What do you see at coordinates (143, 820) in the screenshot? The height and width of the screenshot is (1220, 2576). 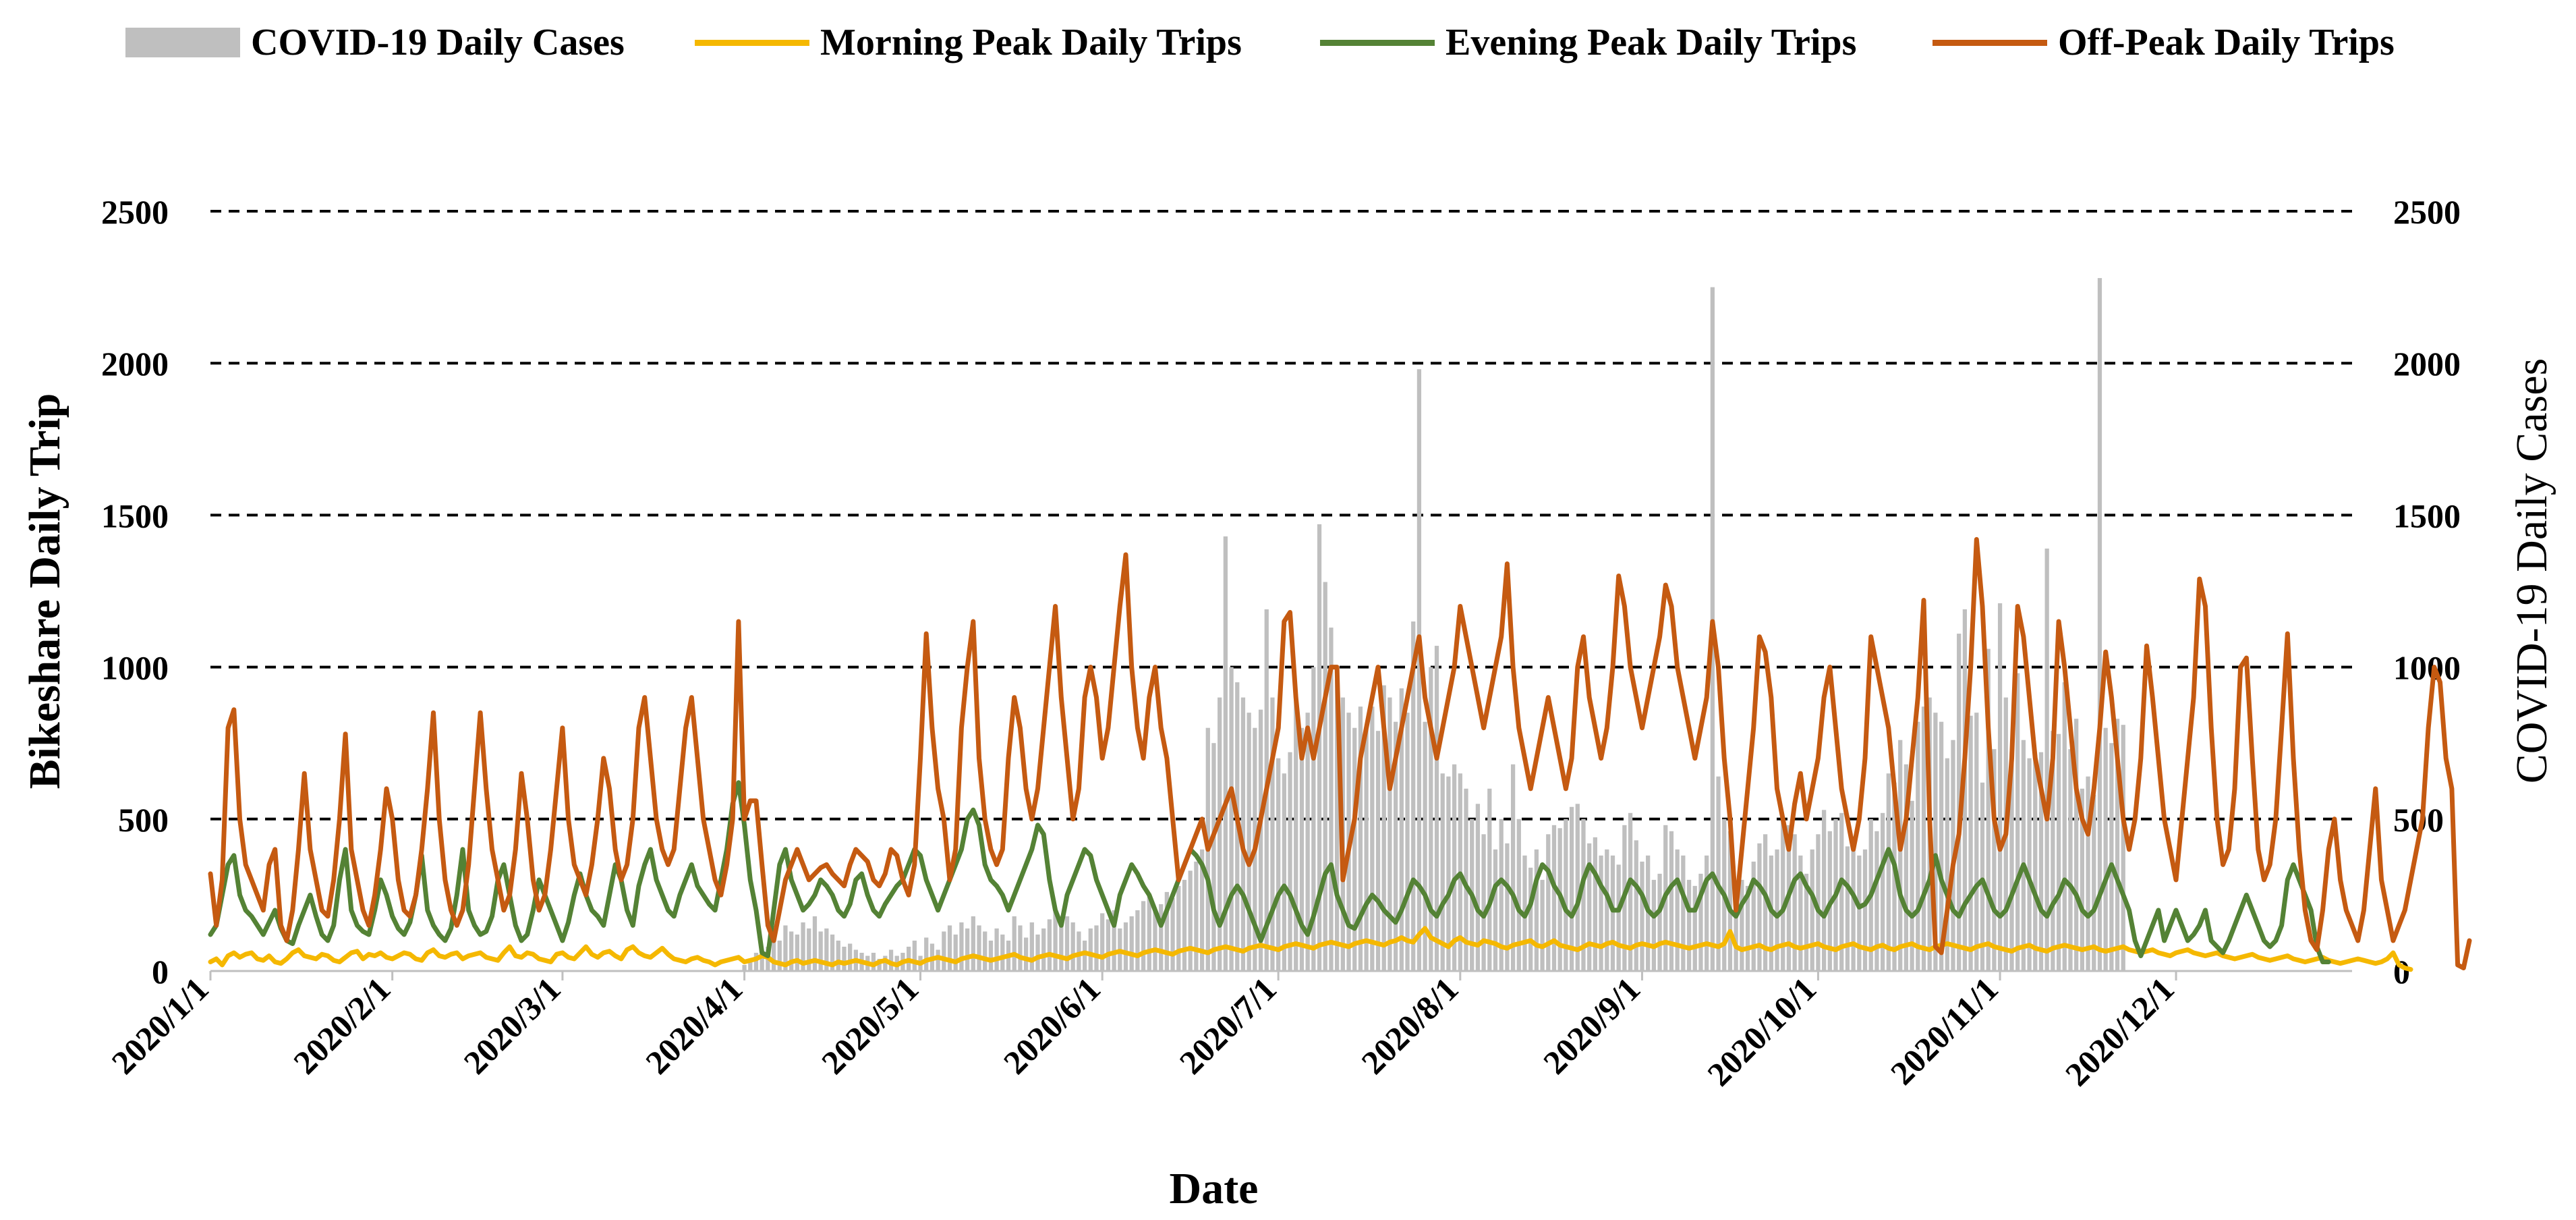 I see `y-tick-label-left: 500` at bounding box center [143, 820].